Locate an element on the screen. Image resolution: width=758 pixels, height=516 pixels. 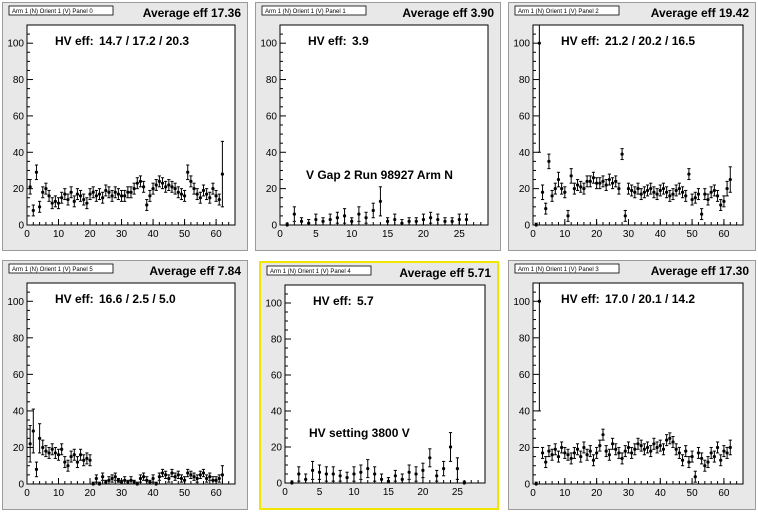
x-tick-label: 5 is located at coordinates (316, 234).